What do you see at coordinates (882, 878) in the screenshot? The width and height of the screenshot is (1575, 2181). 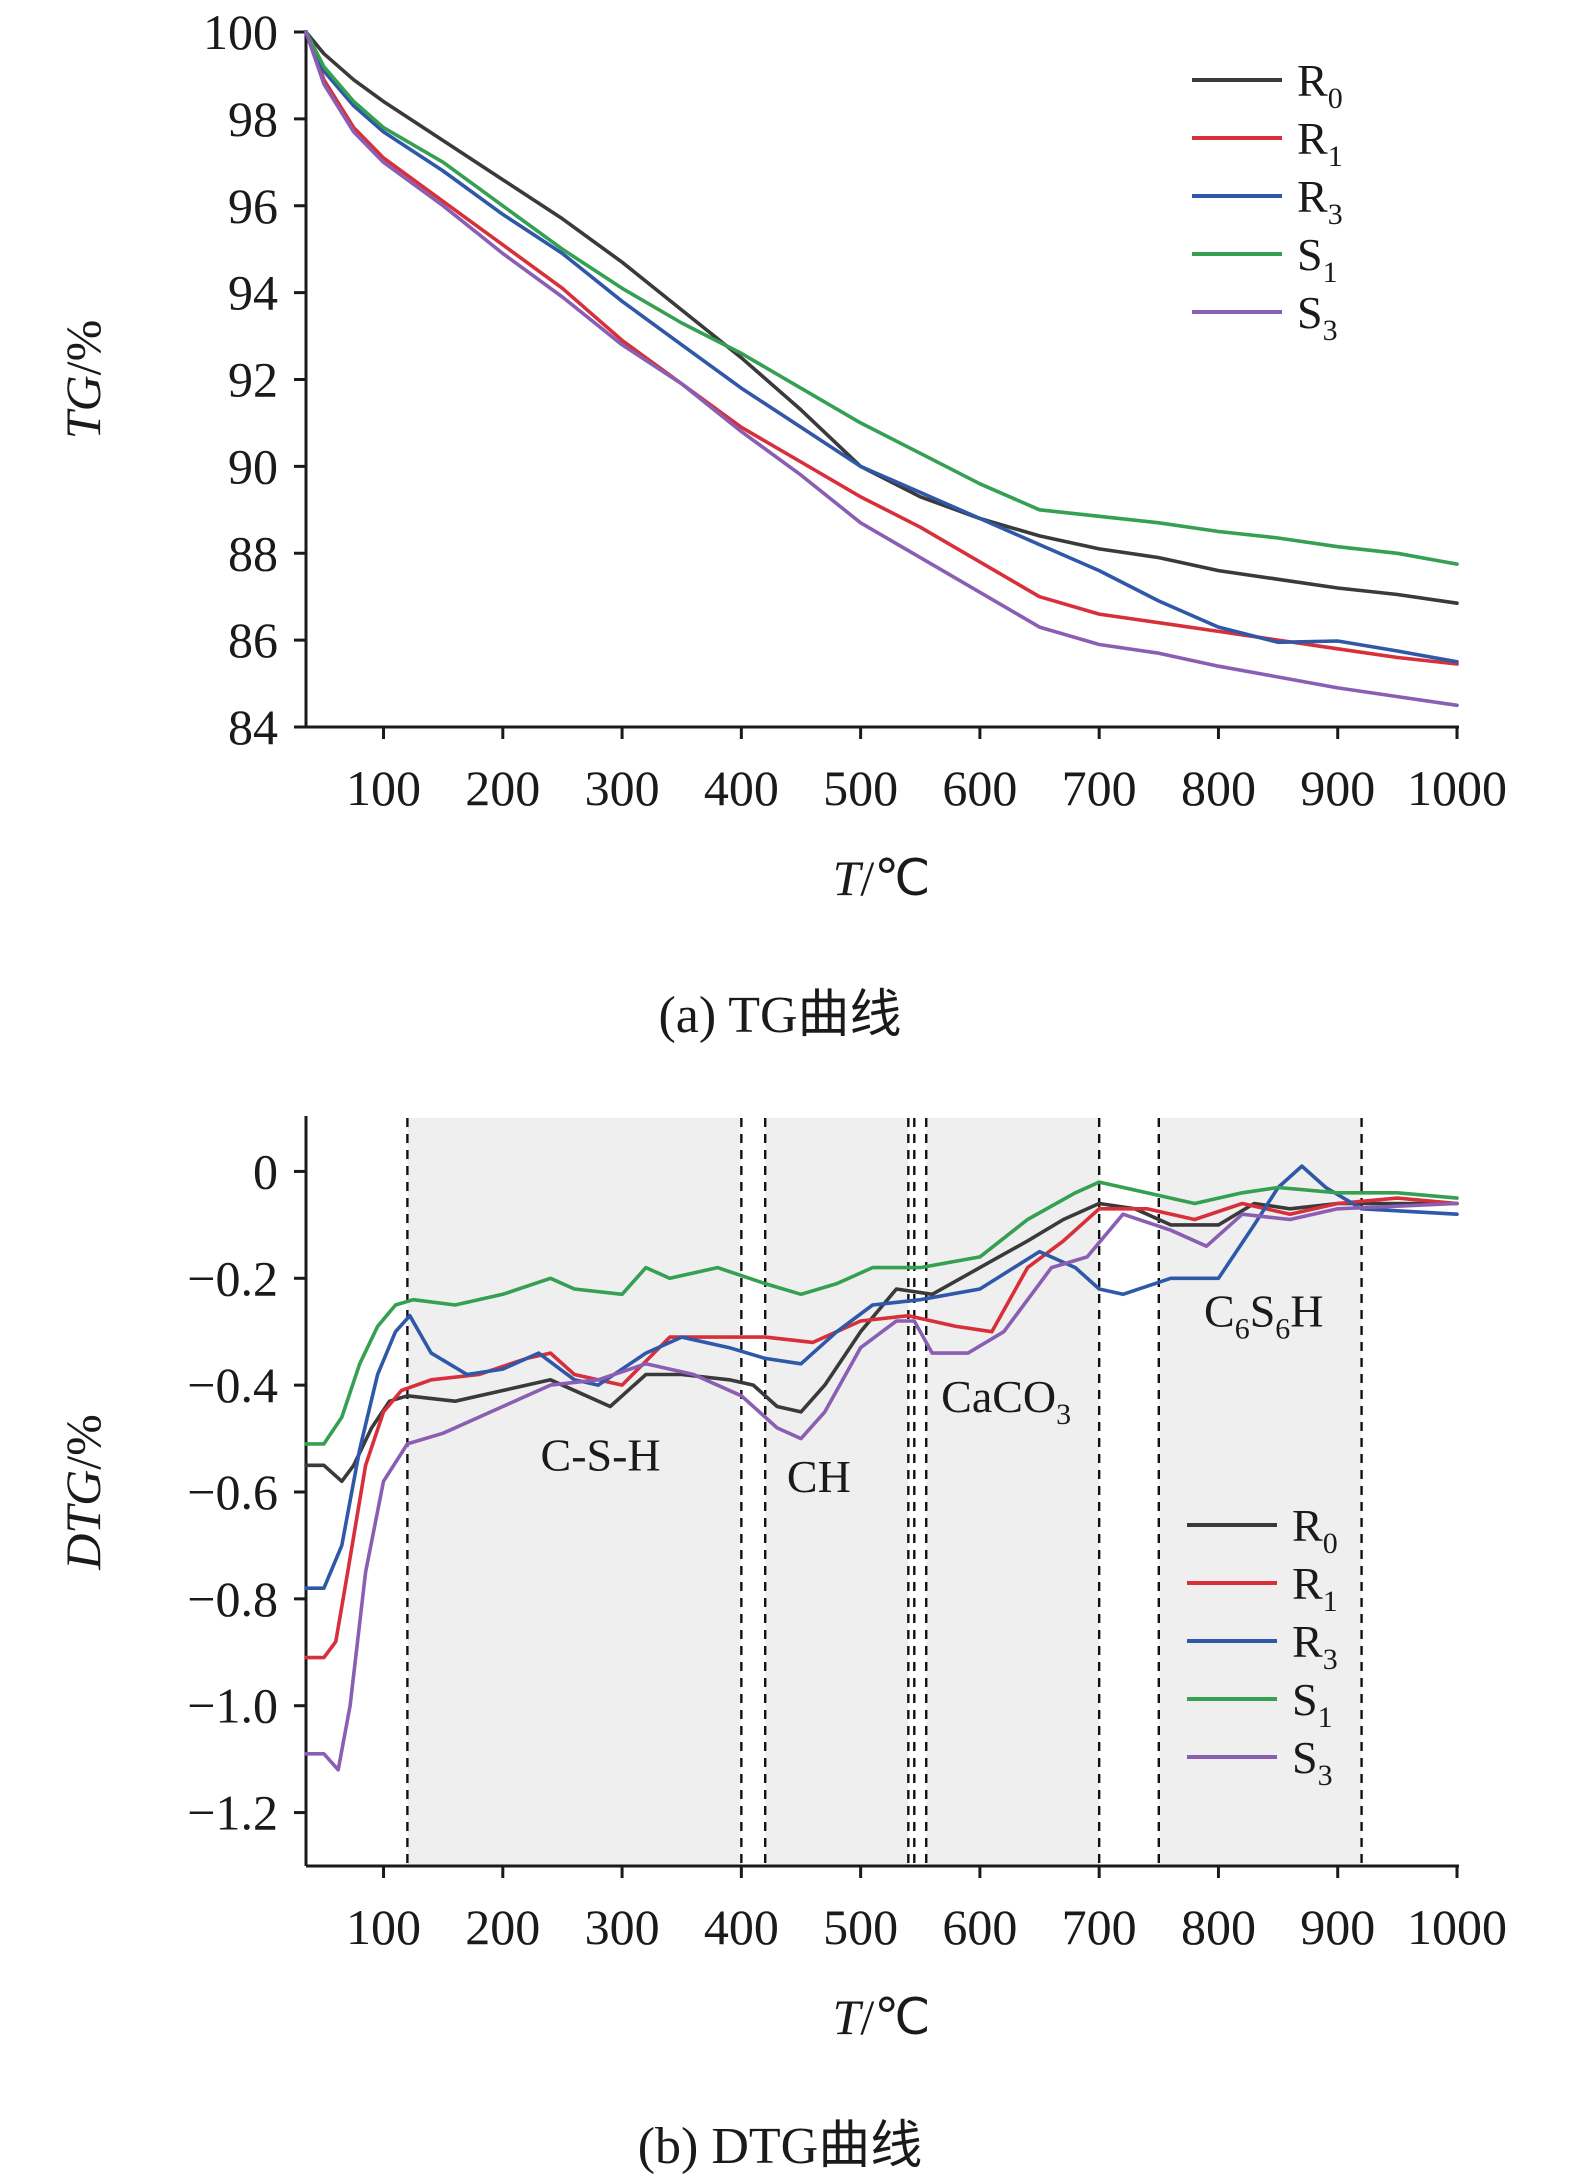 I see `tg-x-axis-title: T/℃` at bounding box center [882, 878].